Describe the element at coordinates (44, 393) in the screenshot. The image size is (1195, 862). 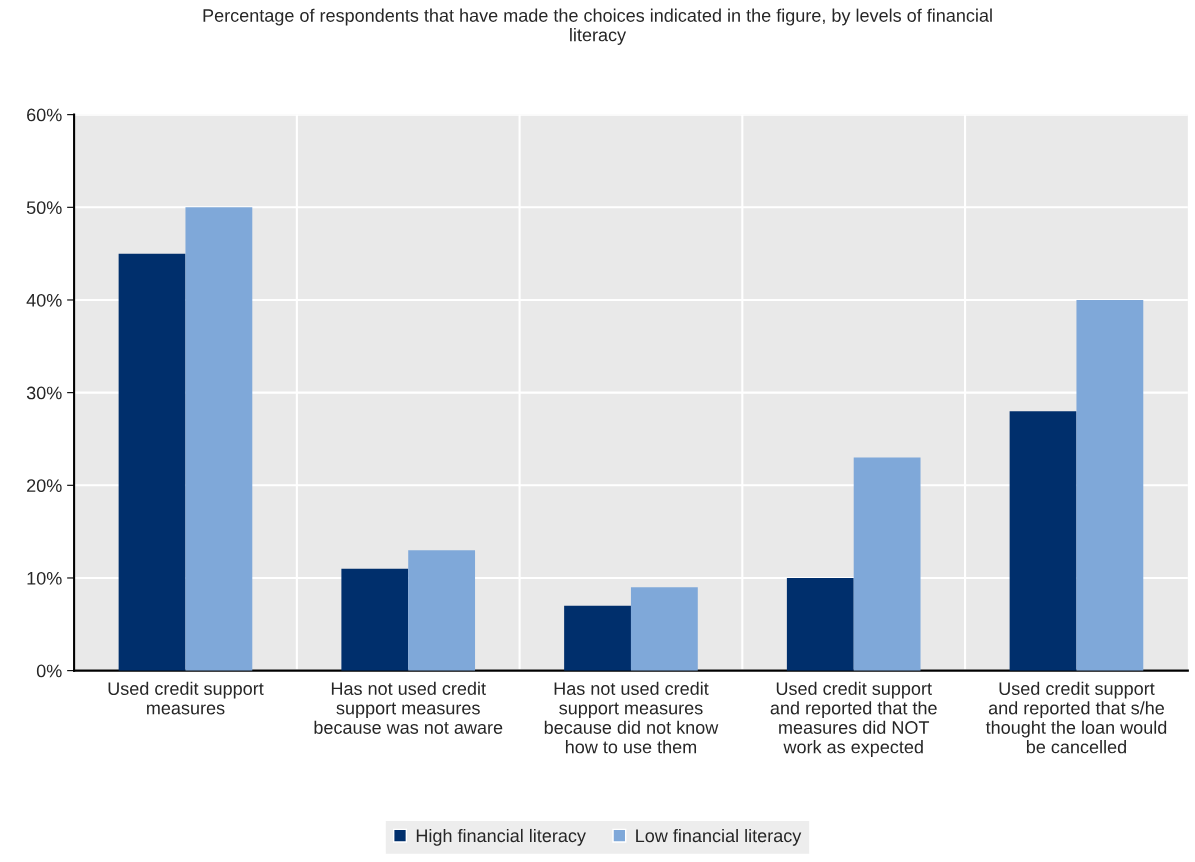
I see `y-tick-label: 30%` at that location.